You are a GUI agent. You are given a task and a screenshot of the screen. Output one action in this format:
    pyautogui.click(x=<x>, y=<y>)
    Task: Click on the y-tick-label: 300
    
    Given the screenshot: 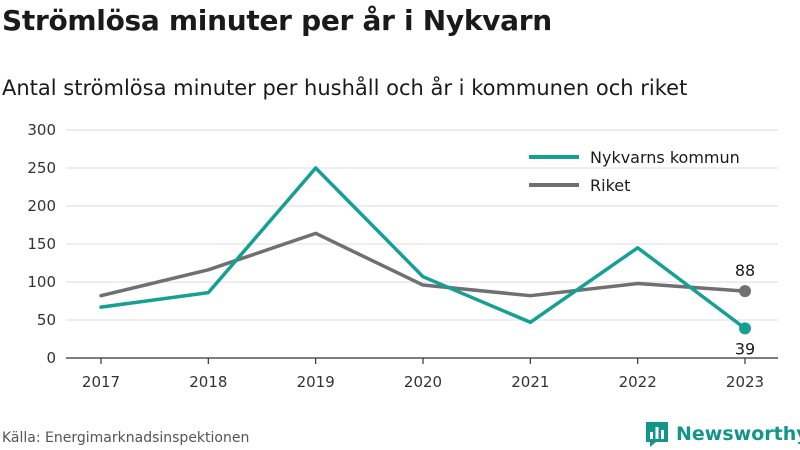 What is the action you would take?
    pyautogui.click(x=41, y=130)
    